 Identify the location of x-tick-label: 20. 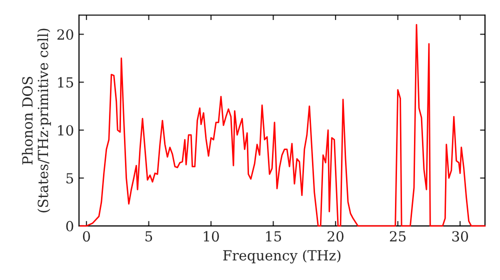
(336, 236).